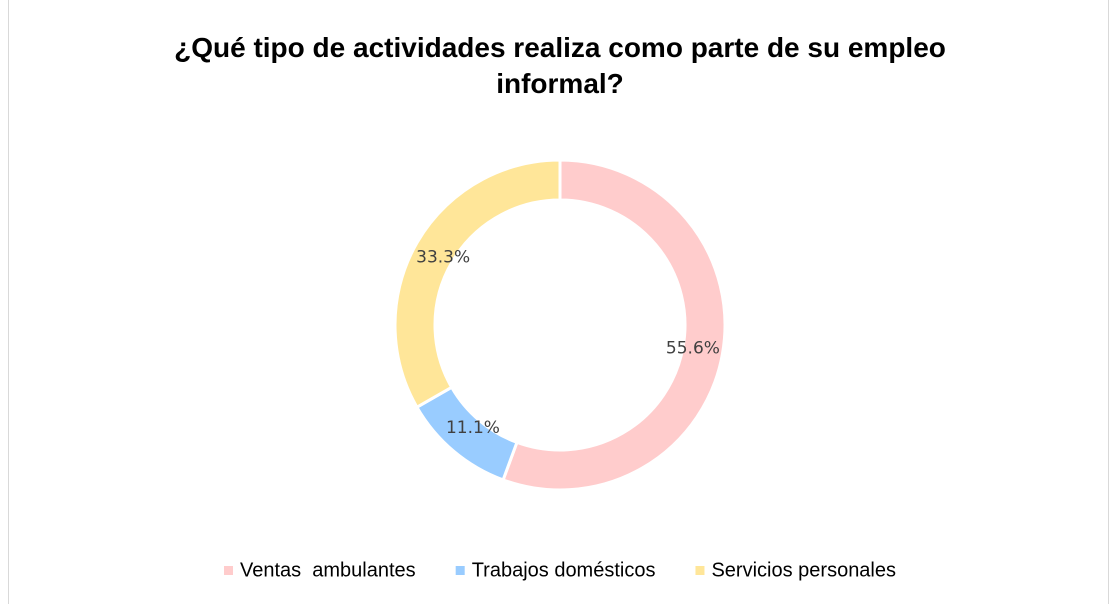 The width and height of the screenshot is (1111, 604). I want to click on data-label: 11.1%, so click(473, 428).